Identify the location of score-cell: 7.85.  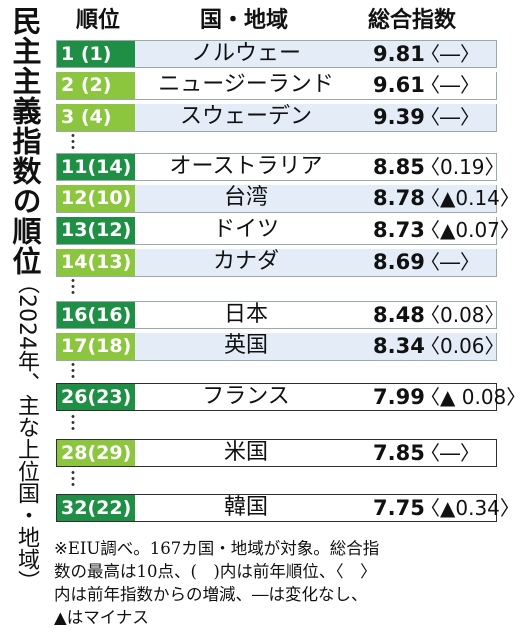
(399, 453).